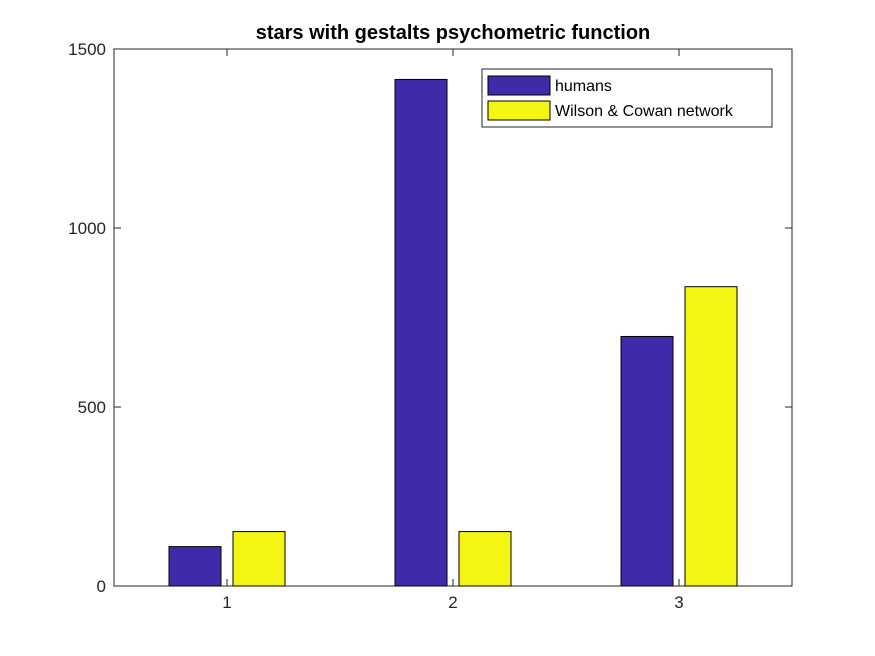  What do you see at coordinates (87, 228) in the screenshot?
I see `y-tick-label: 1000` at bounding box center [87, 228].